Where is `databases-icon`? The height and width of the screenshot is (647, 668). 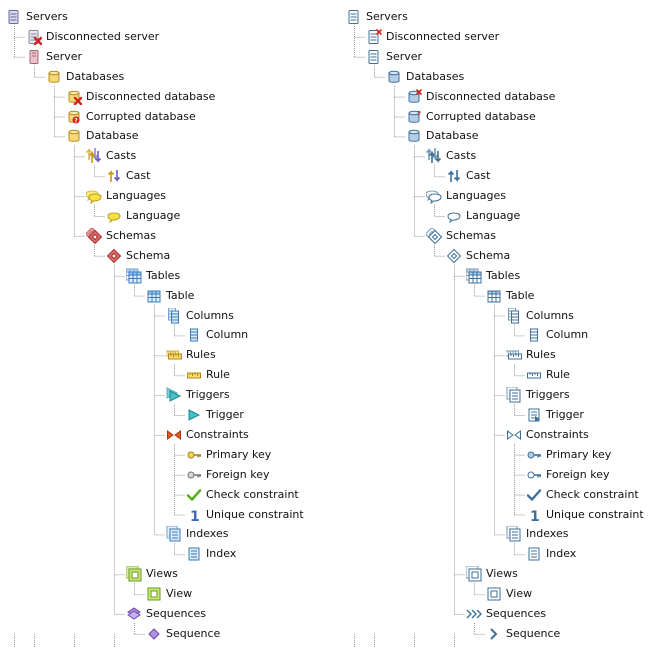
databases-icon is located at coordinates (394, 77).